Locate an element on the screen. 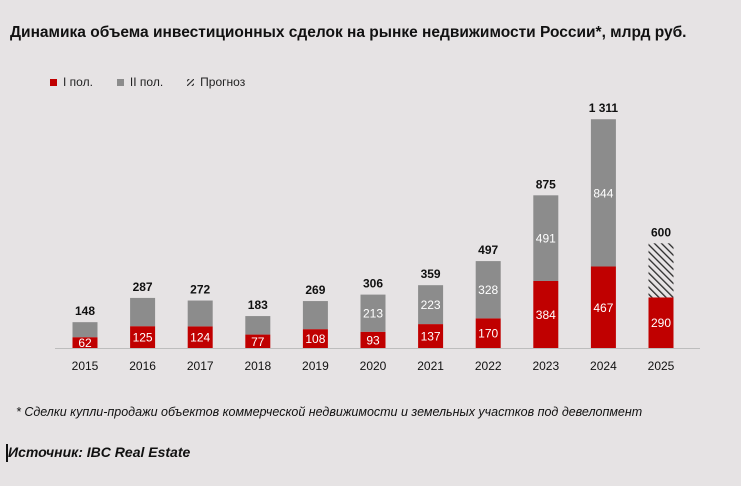 The width and height of the screenshot is (741, 486). x-tick-label-2025: 2025 is located at coordinates (661, 366).